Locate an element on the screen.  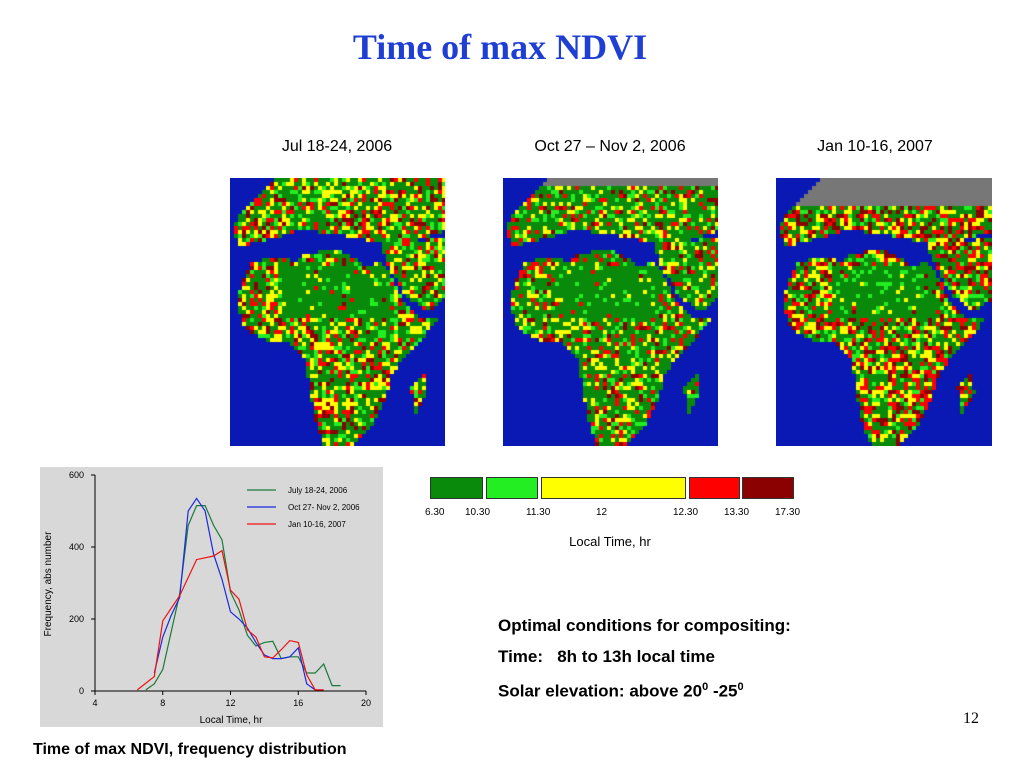
x-tick-label: 16 is located at coordinates (298, 703).